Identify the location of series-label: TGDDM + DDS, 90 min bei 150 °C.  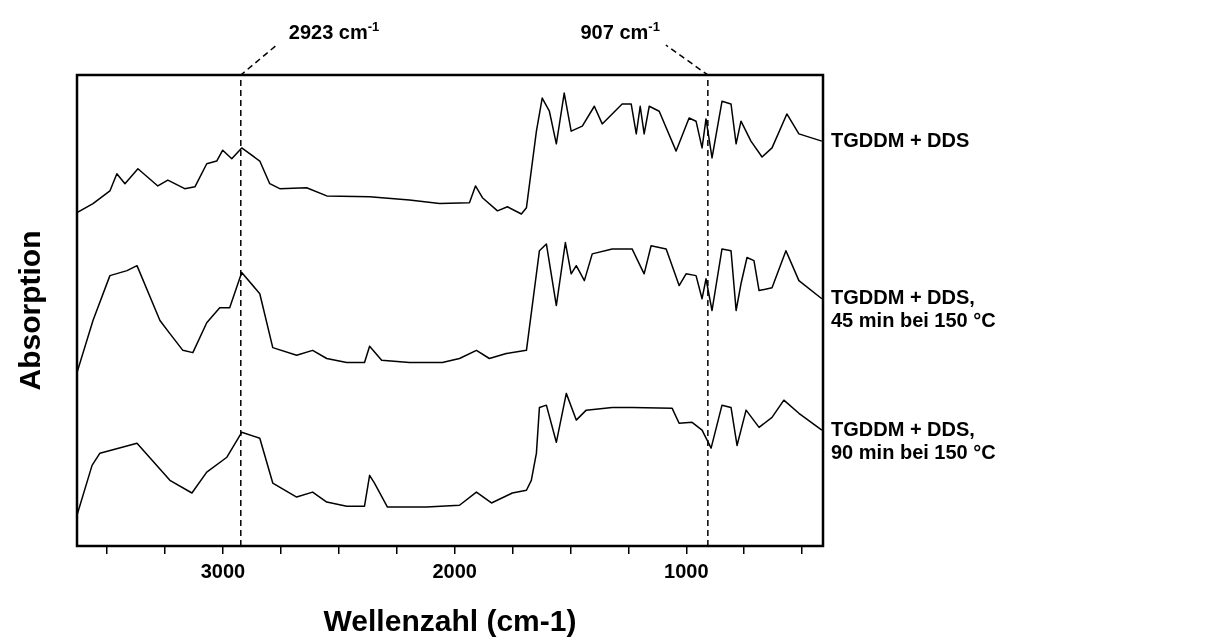
(913, 440).